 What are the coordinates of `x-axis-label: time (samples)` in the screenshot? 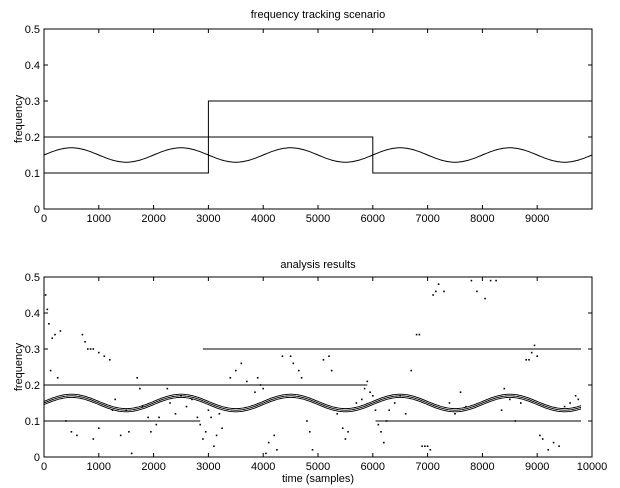 It's located at (318, 479).